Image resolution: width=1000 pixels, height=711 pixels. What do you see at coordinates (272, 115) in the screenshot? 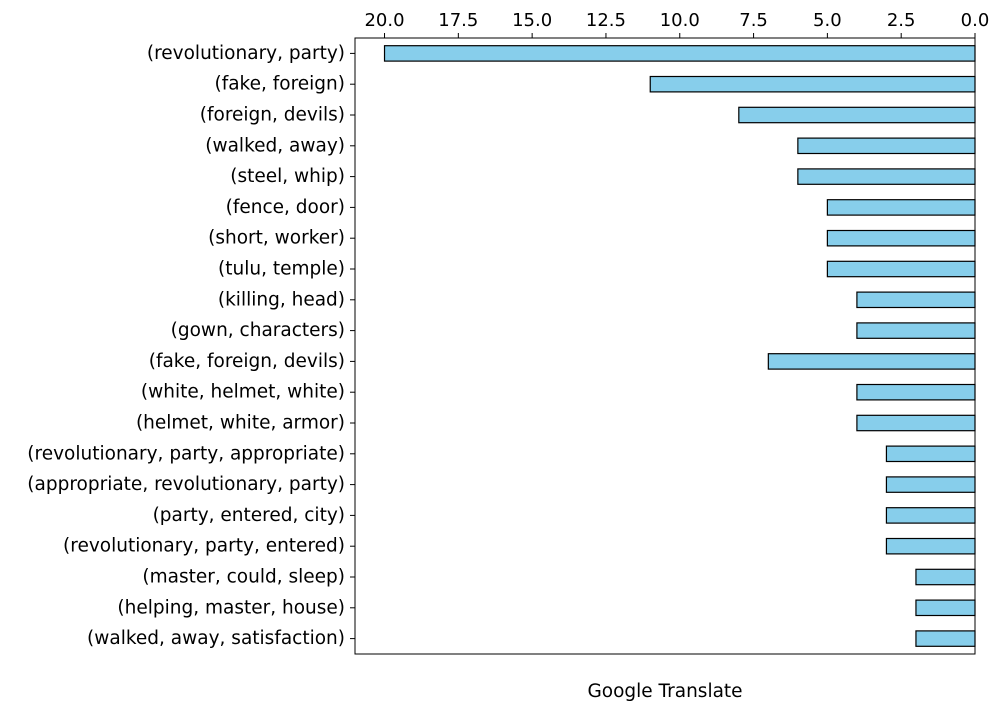
I see `category-label: (foreign, devils)` at bounding box center [272, 115].